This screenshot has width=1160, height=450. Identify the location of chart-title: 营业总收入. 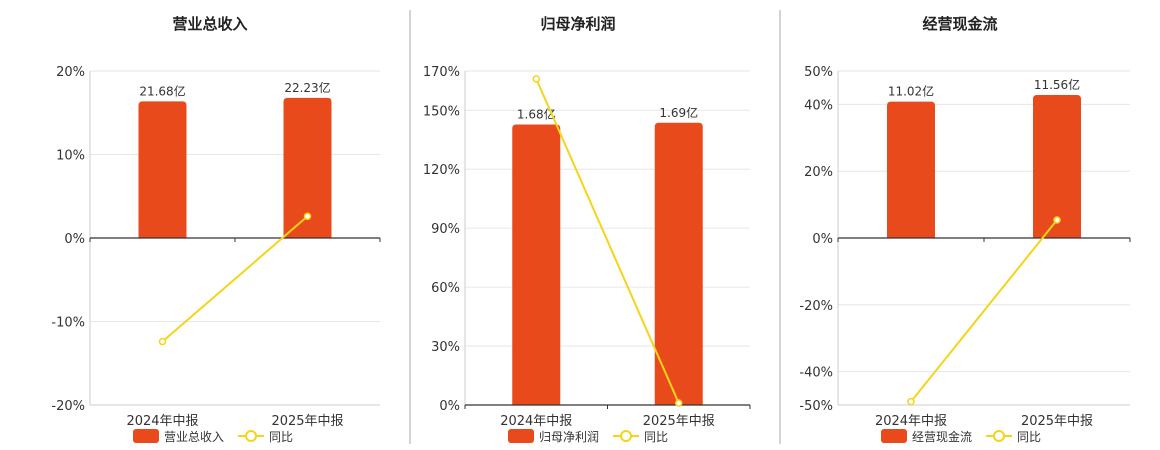
(209, 24).